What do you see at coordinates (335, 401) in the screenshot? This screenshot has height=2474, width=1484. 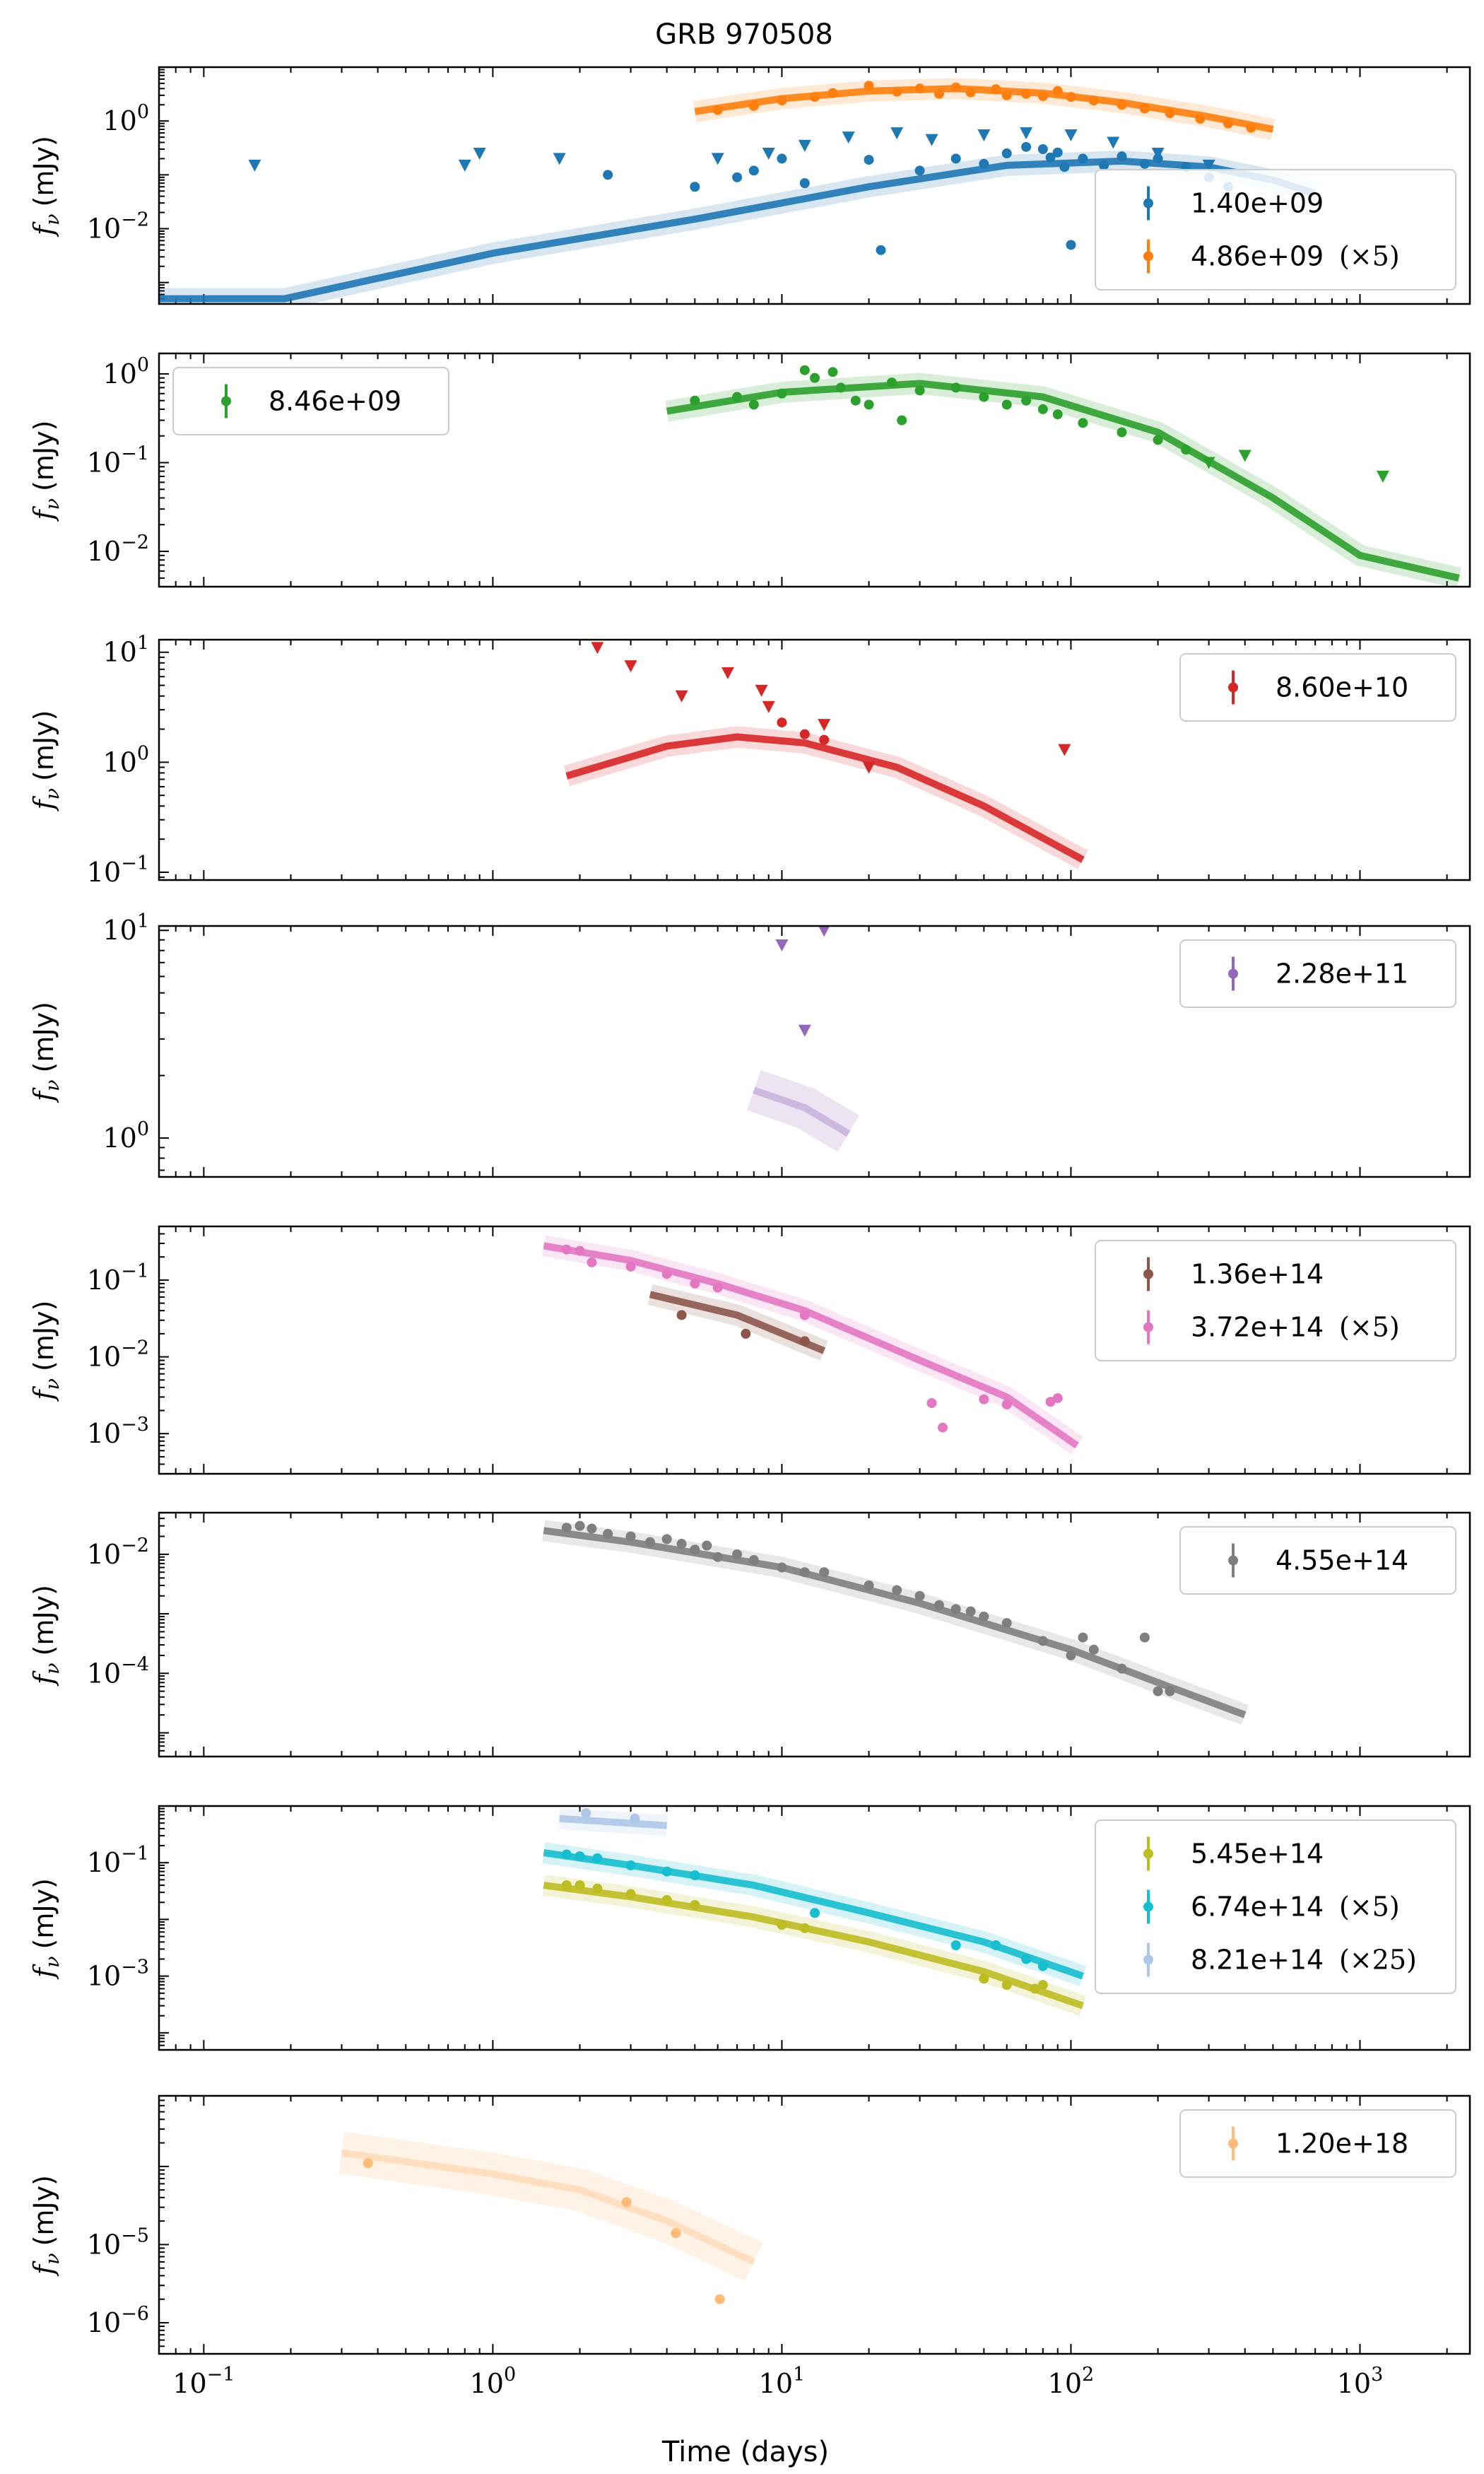 I see `legend-label: 8.46e+09` at bounding box center [335, 401].